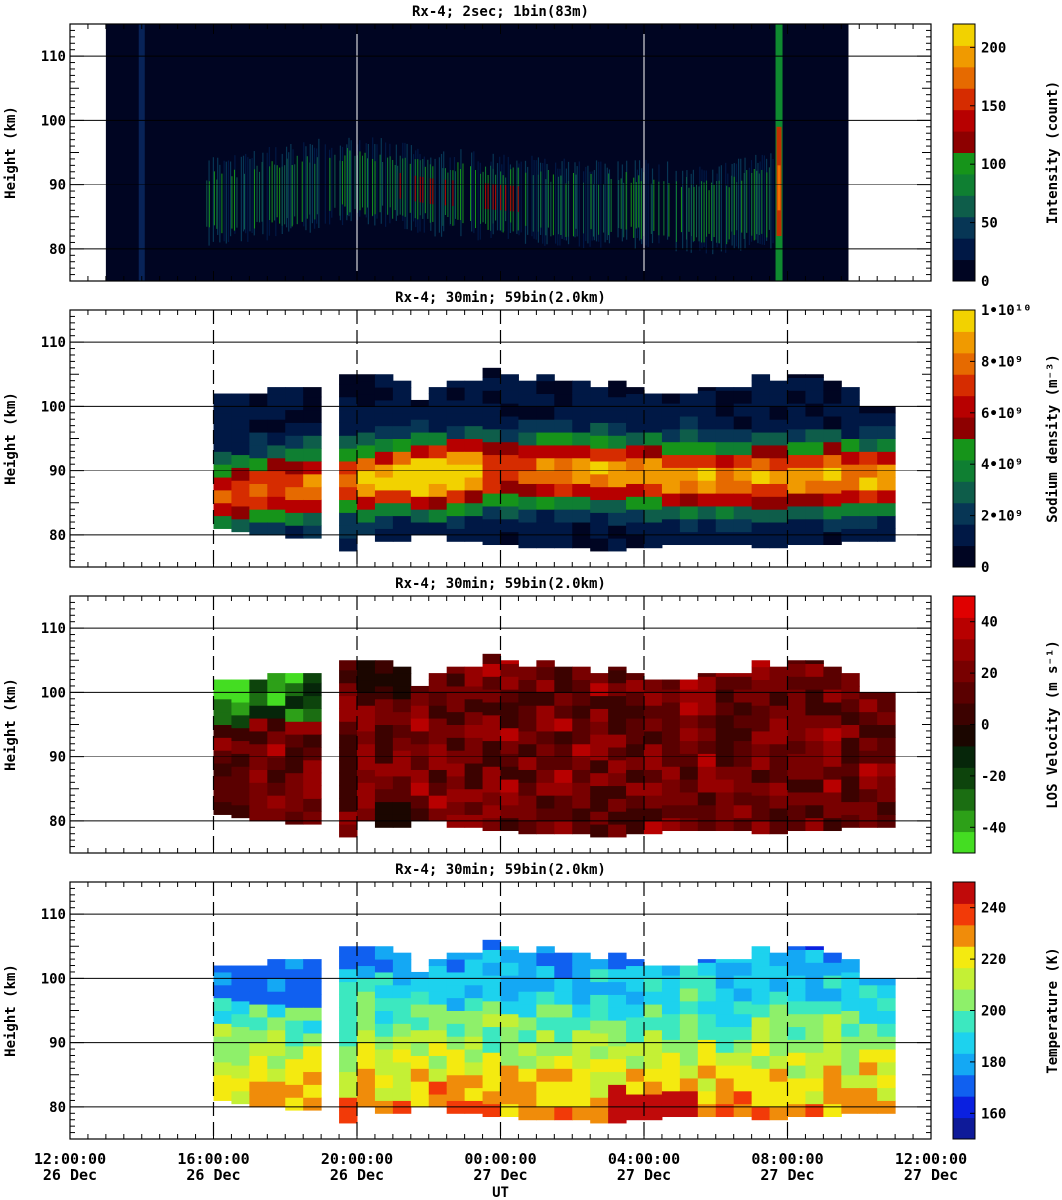  I want to click on colorbar-tick-label: 20, so click(989, 674).